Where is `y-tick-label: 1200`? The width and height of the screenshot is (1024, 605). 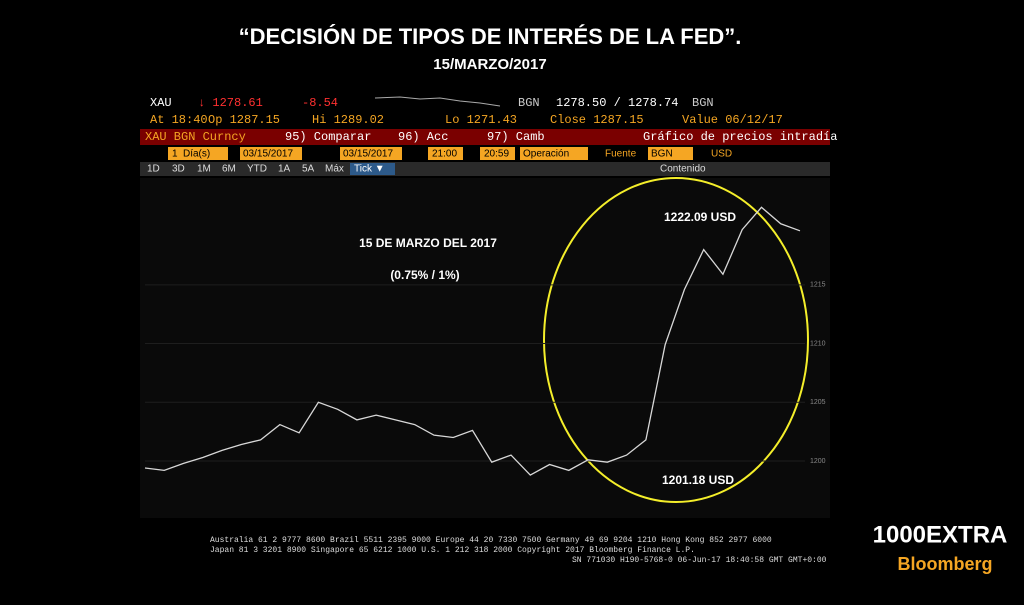
y-tick-label: 1200 is located at coordinates (818, 461).